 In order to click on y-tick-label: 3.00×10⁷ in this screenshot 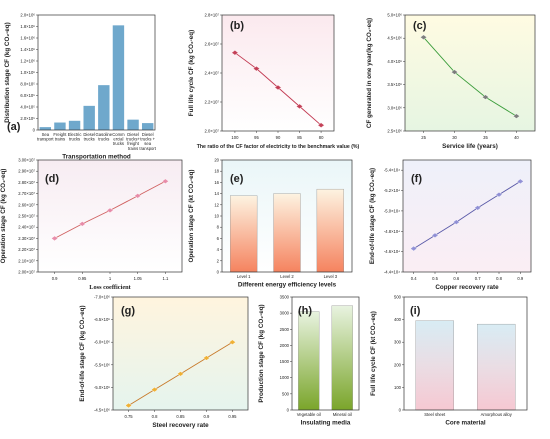, I will do `click(26, 160)`.